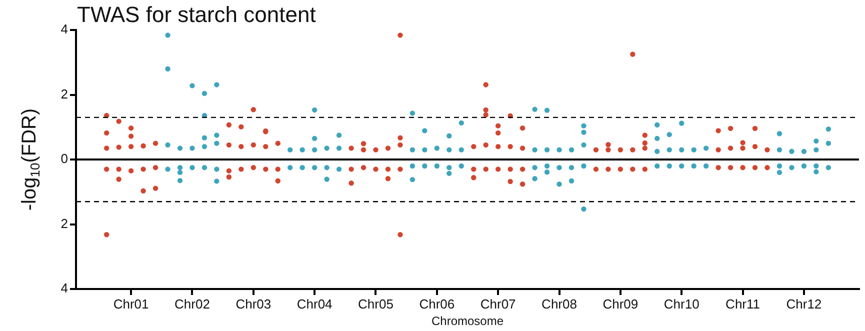 The height and width of the screenshot is (331, 865). What do you see at coordinates (467, 321) in the screenshot?
I see `x-axis-title: Chromosome` at bounding box center [467, 321].